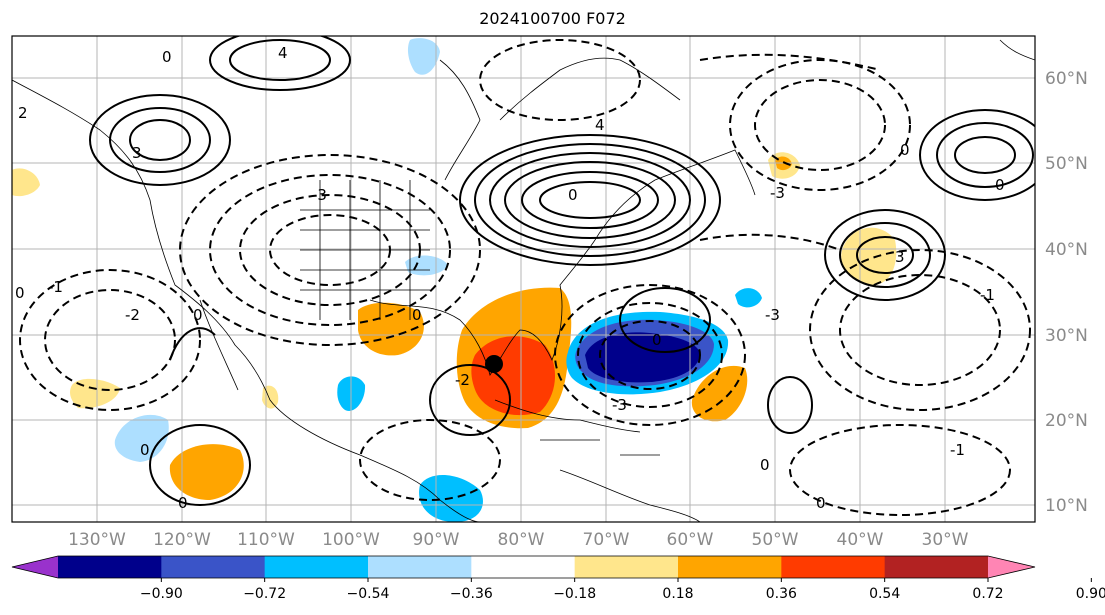 This screenshot has height=615, width=1105. Describe the element at coordinates (642, 357) in the screenshot. I see `negative-anomaly-atlantic-core` at that location.